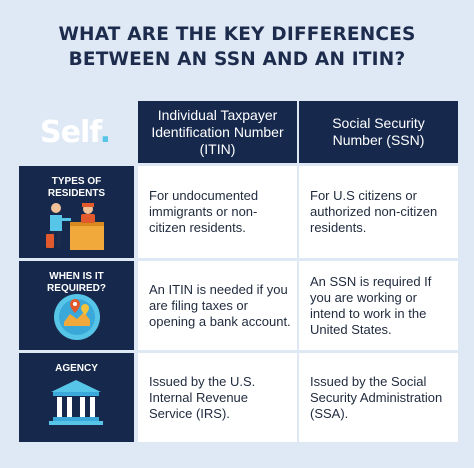  Describe the element at coordinates (76, 193) in the screenshot. I see `row-label-line-2: RESIDENTS` at that location.